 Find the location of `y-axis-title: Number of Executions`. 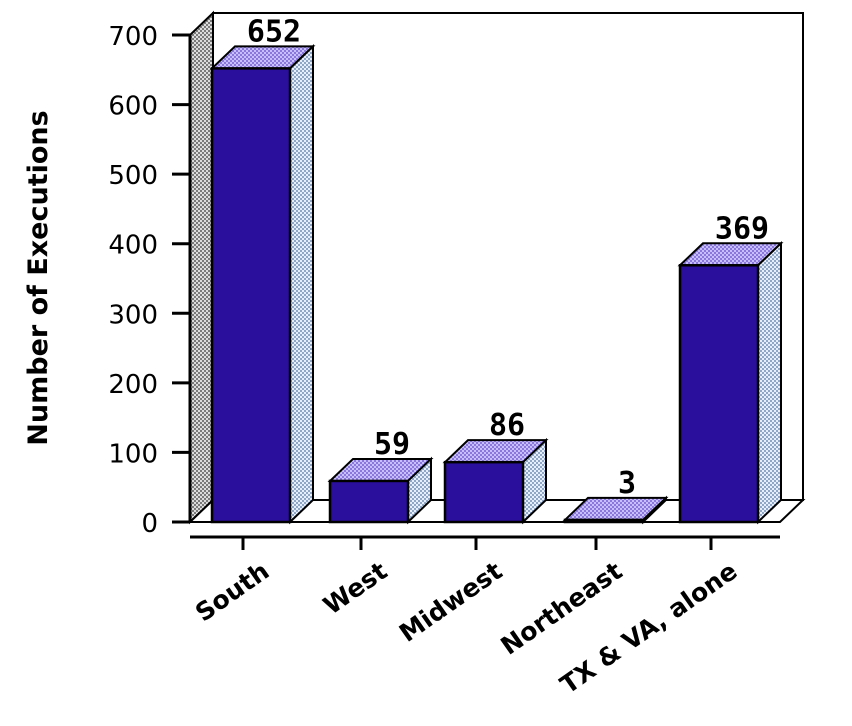

y-axis-title: Number of Executions is located at coordinates (38, 277).